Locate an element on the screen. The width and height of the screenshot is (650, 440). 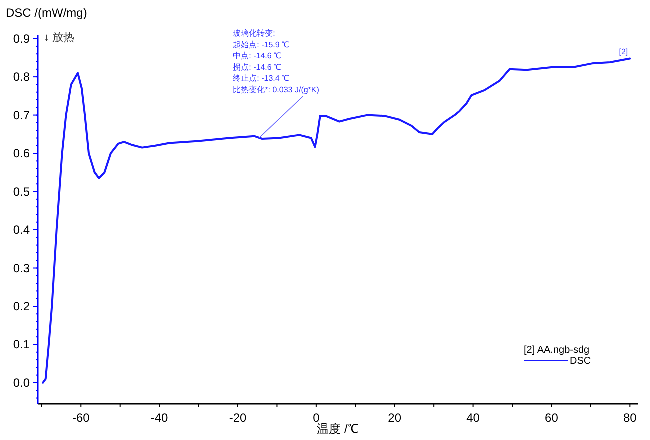
annotation: 中点: -14.6 ℃ is located at coordinates (257, 56).